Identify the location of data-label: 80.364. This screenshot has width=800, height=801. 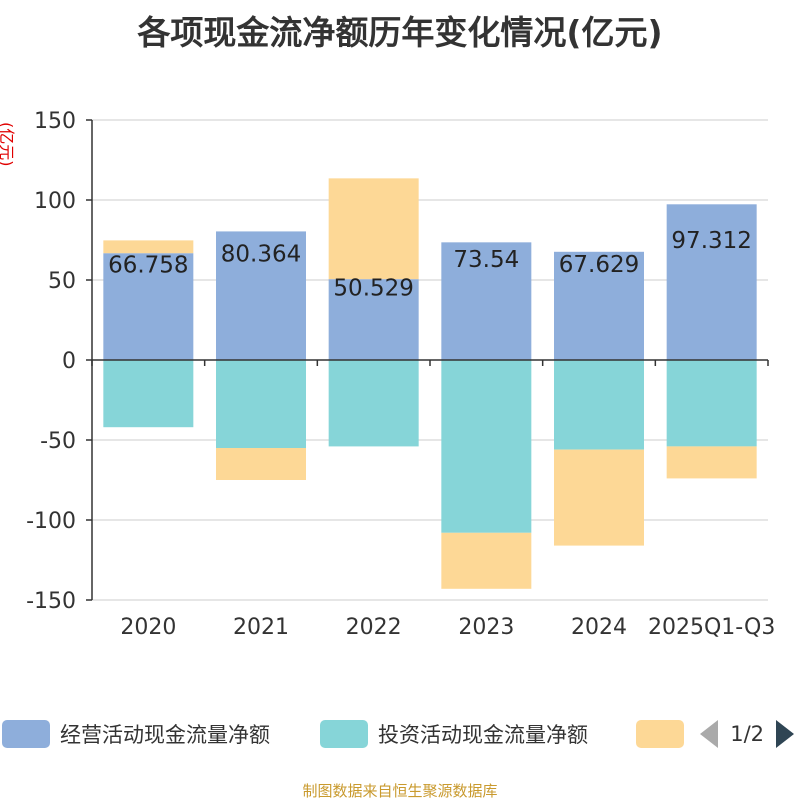
(261, 255).